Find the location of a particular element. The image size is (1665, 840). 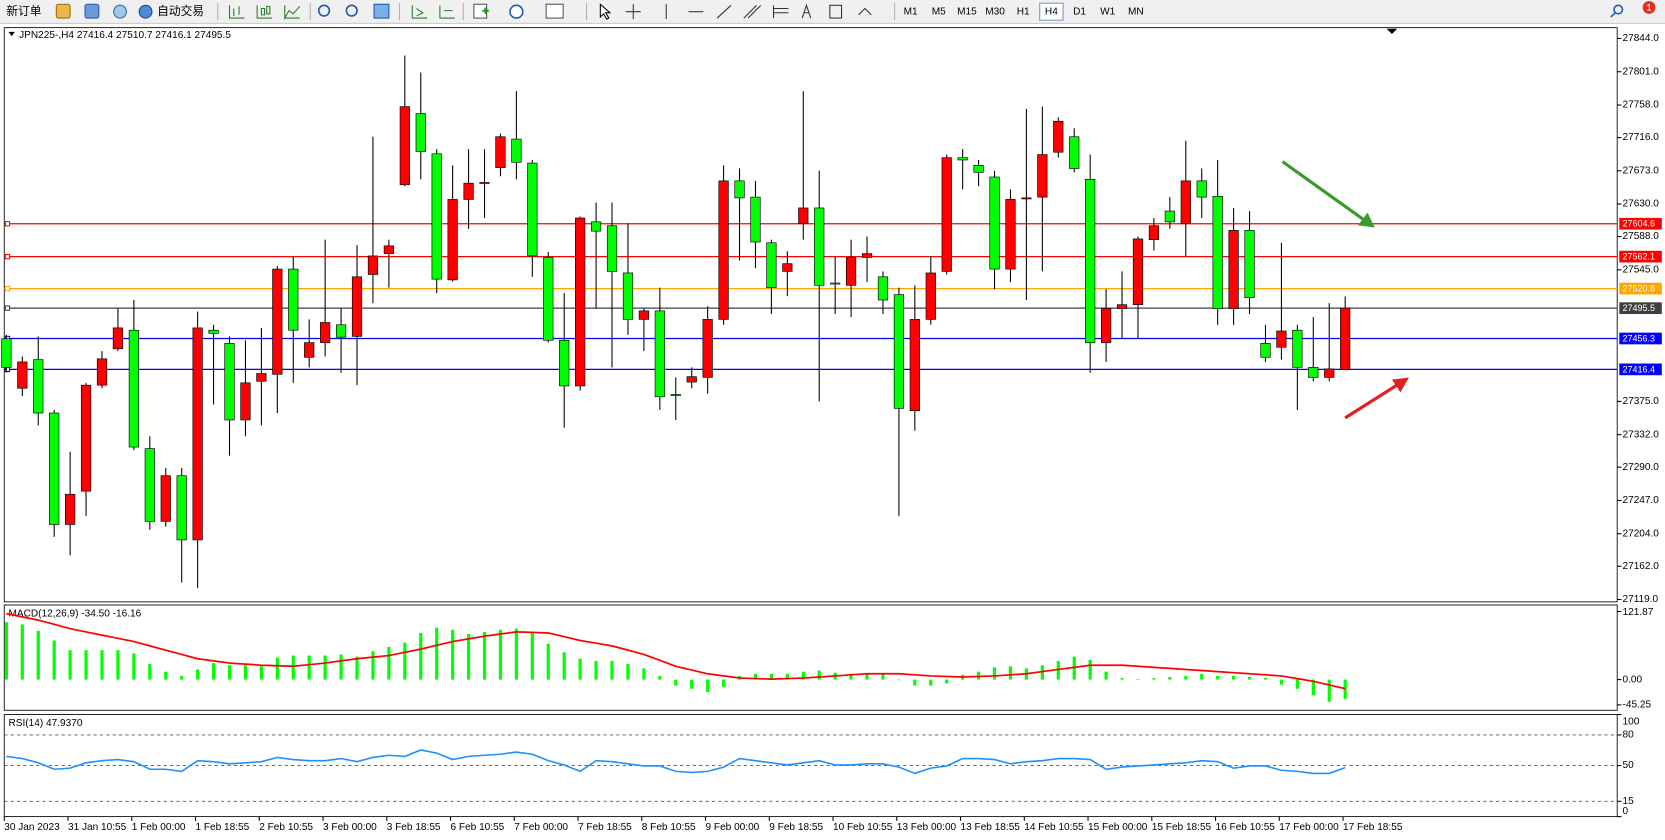

icon-shift is located at coordinates (447, 12).